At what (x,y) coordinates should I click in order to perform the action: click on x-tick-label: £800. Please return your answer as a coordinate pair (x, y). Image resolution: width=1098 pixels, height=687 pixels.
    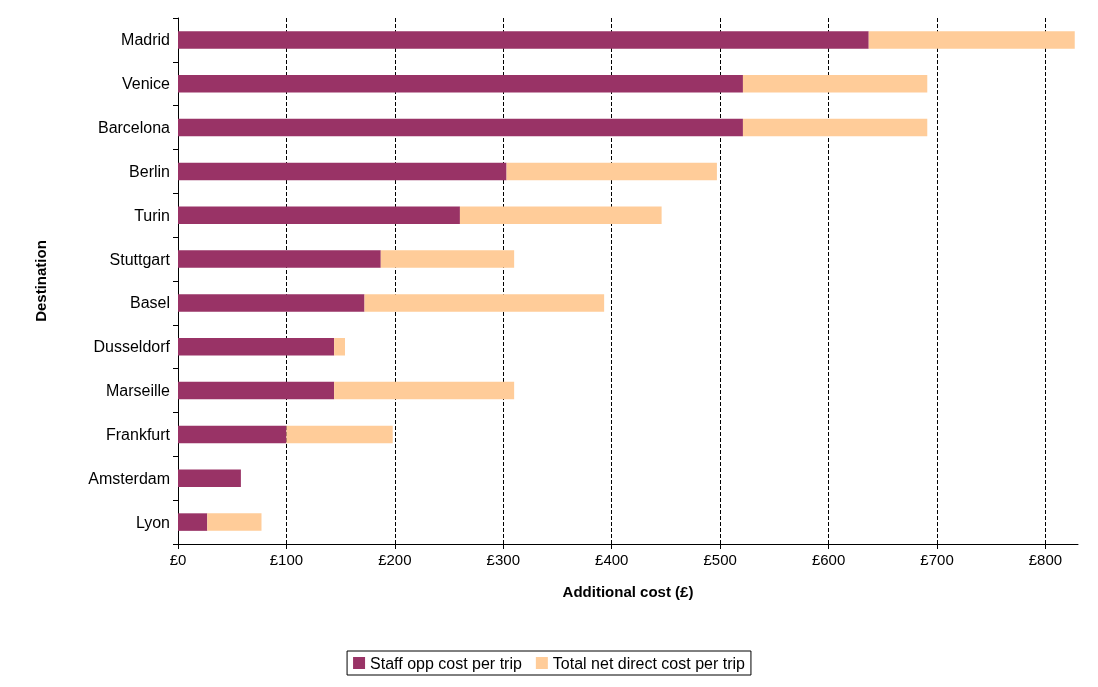
    Looking at the image, I should click on (1045, 559).